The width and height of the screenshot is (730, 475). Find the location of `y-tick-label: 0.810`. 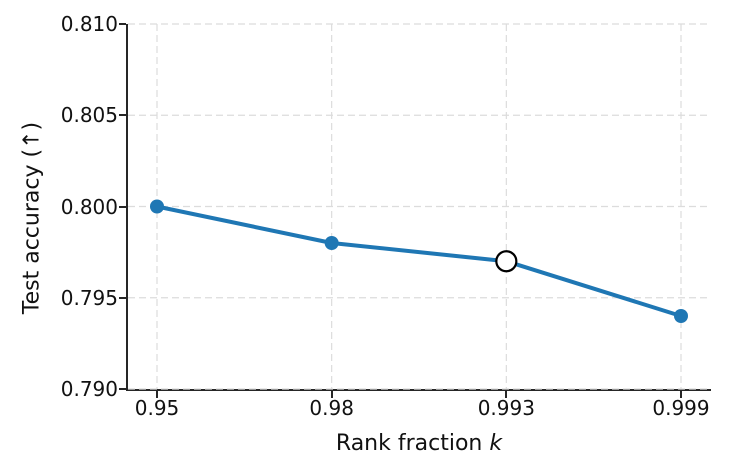

y-tick-label: 0.810 is located at coordinates (89, 24).